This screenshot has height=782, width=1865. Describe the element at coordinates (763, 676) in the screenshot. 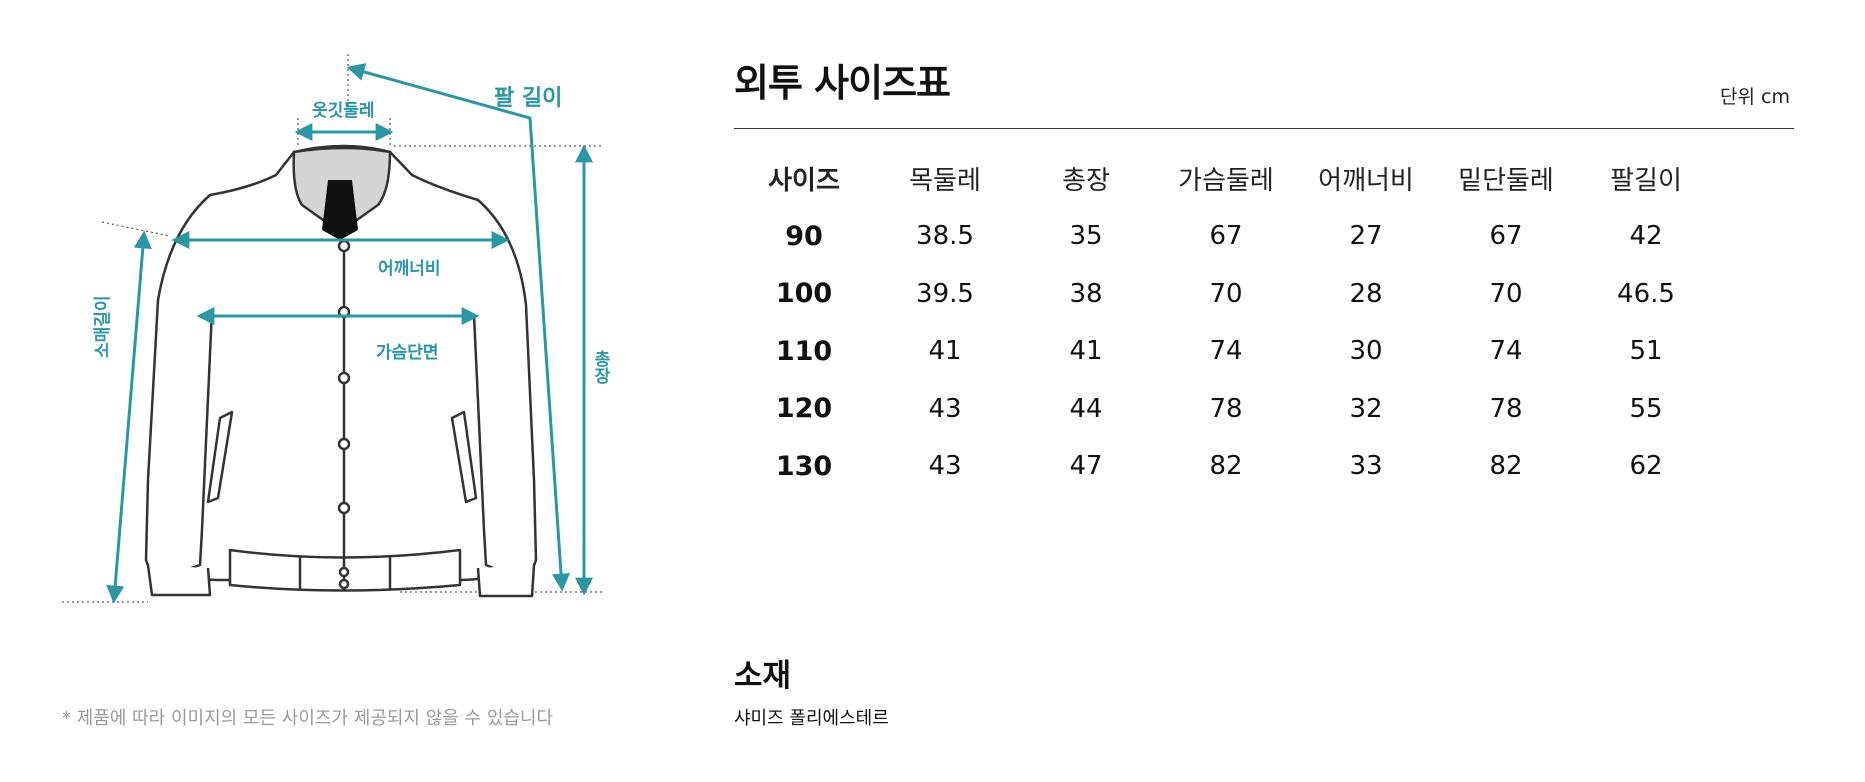

I see `material-title: 소재` at that location.